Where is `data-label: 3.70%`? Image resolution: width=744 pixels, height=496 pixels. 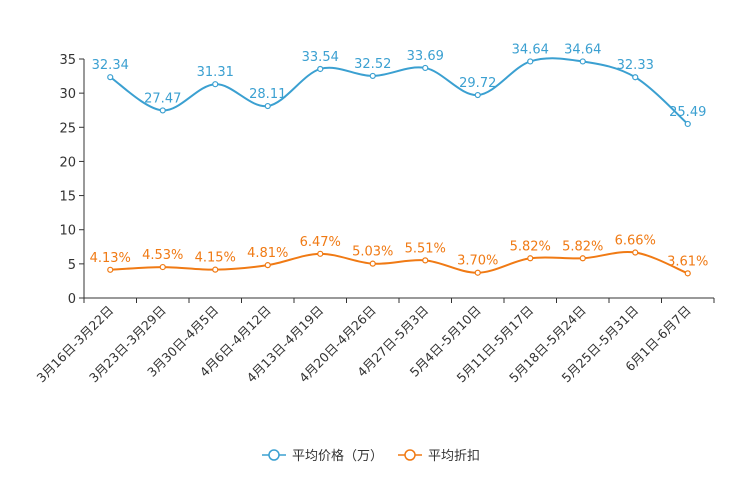 data-label: 3.70% is located at coordinates (477, 261).